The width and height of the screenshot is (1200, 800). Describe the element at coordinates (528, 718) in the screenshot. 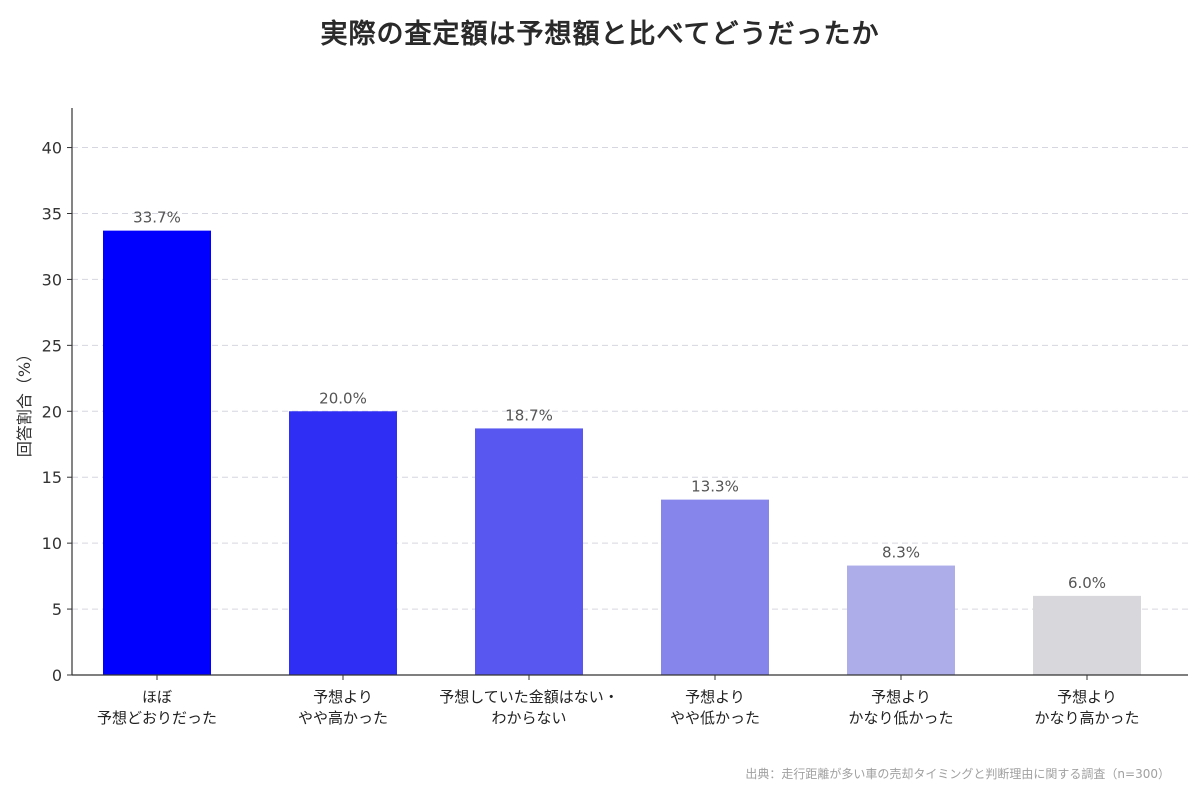

I see `category-label: わからない` at that location.